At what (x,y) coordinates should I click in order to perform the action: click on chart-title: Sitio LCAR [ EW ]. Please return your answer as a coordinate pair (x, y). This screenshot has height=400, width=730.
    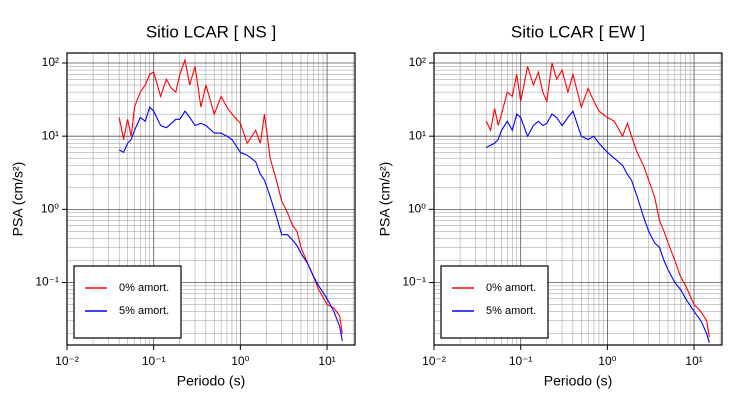
    Looking at the image, I should click on (578, 31).